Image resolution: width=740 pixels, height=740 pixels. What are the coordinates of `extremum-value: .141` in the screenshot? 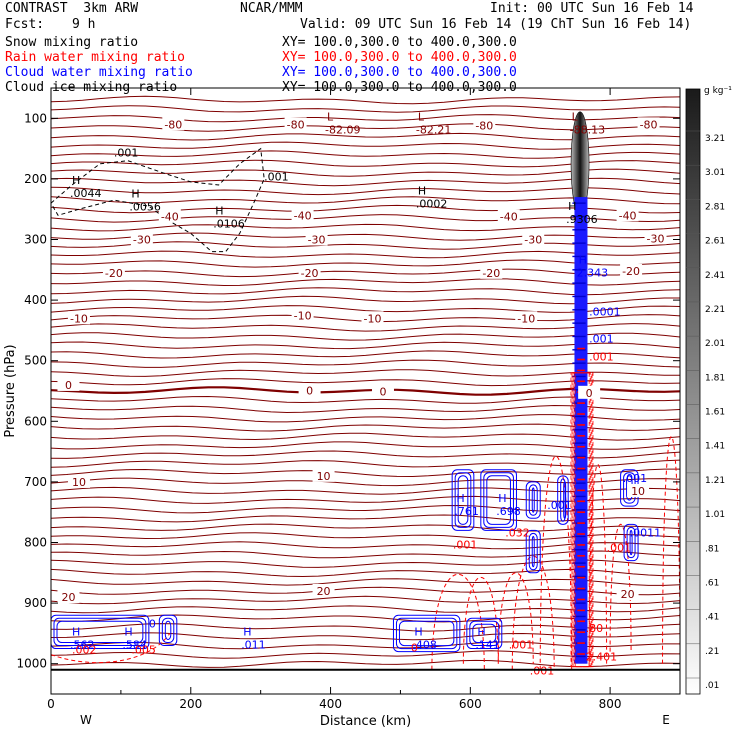 It's located at (487, 644).